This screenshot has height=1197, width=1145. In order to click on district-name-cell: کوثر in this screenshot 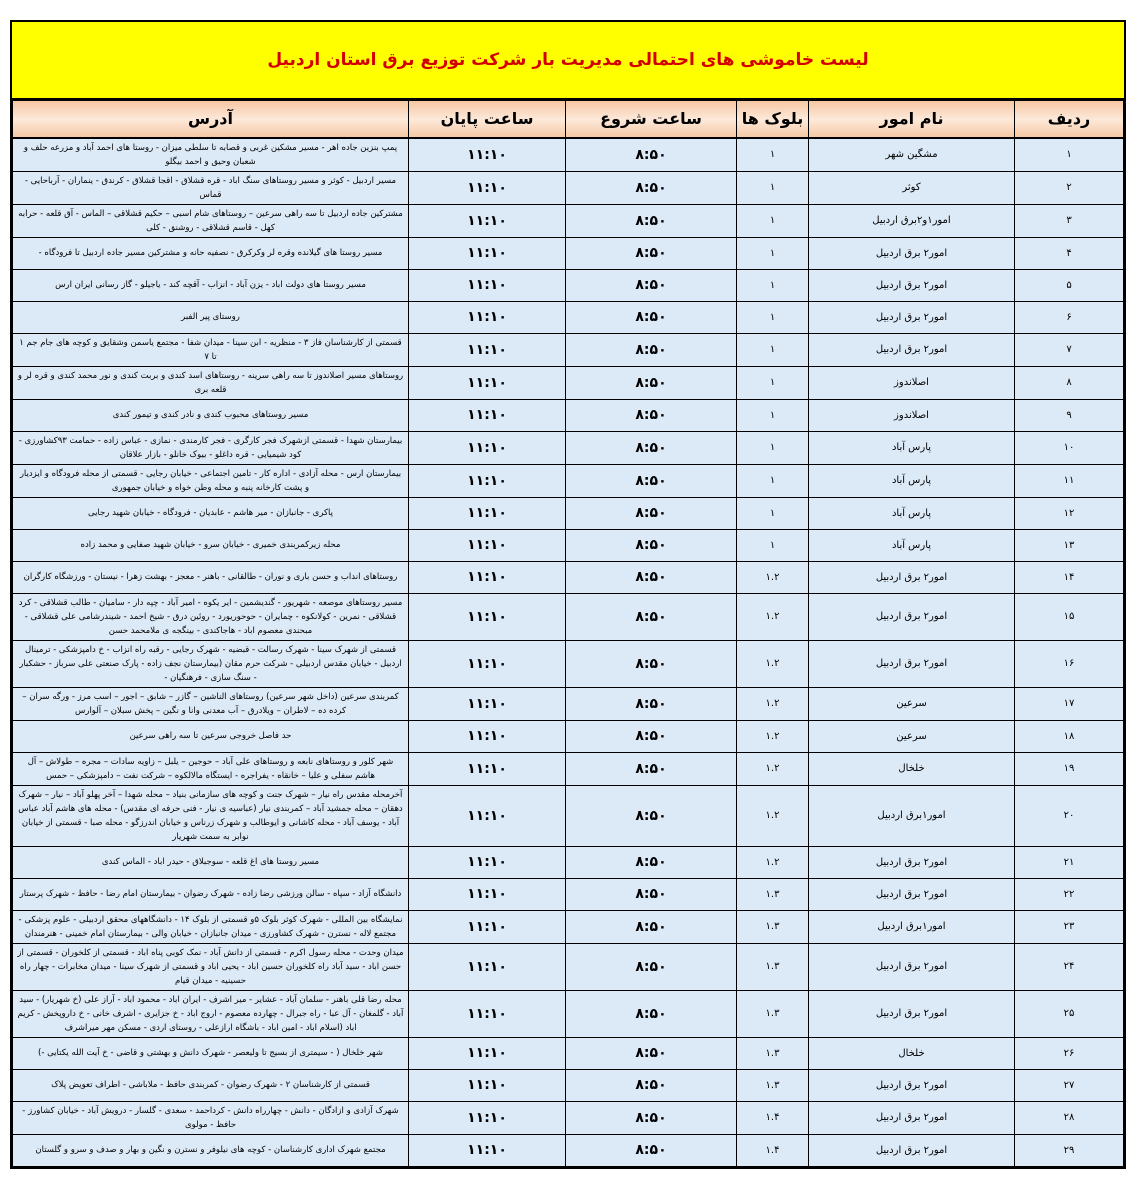, I will do `click(911, 187)`.